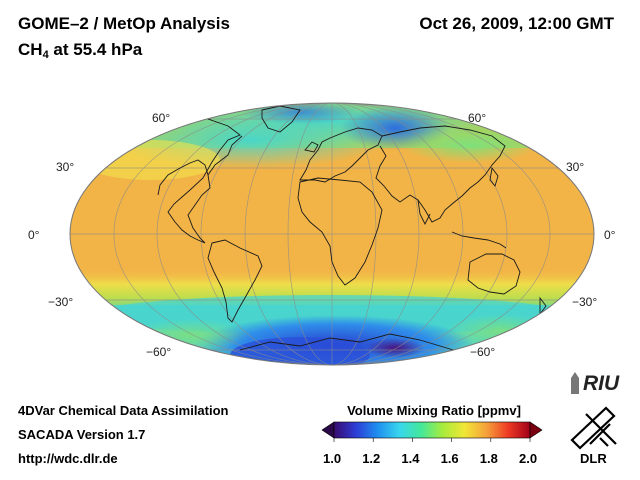 This screenshot has width=640, height=480. I want to click on lat-label-left-minus30: −30°, so click(61, 302).